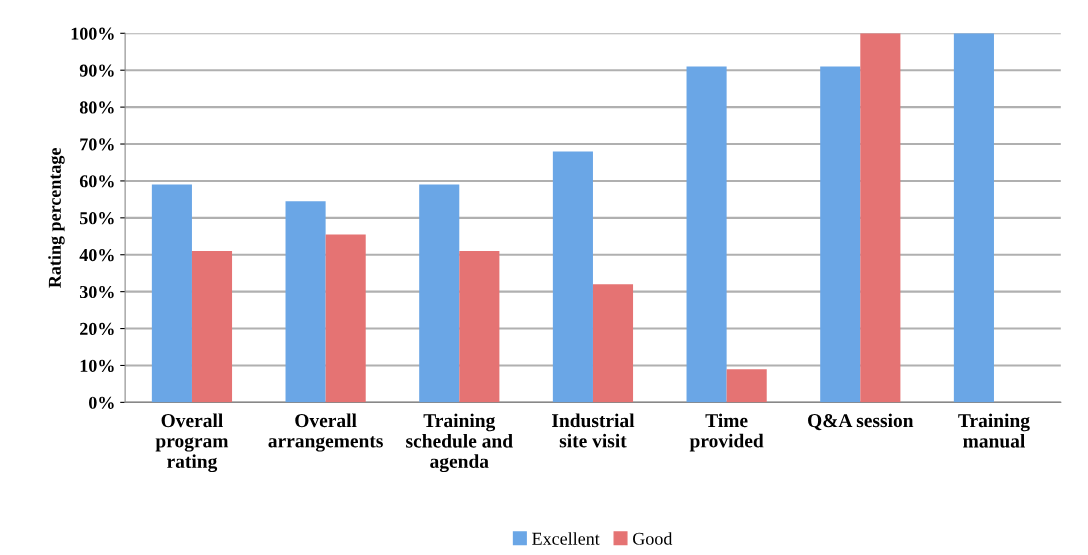 This screenshot has width=1088, height=555. I want to click on y-tick-label: 10%, so click(97, 365).